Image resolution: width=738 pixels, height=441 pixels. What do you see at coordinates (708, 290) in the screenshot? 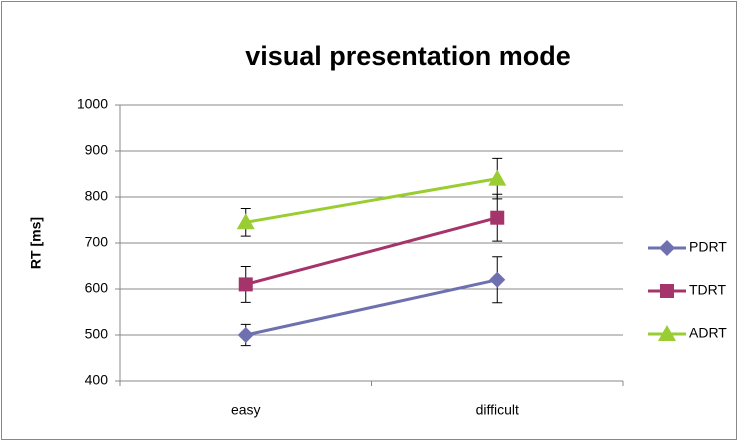
I see `legend-label: TDRT` at bounding box center [708, 290].